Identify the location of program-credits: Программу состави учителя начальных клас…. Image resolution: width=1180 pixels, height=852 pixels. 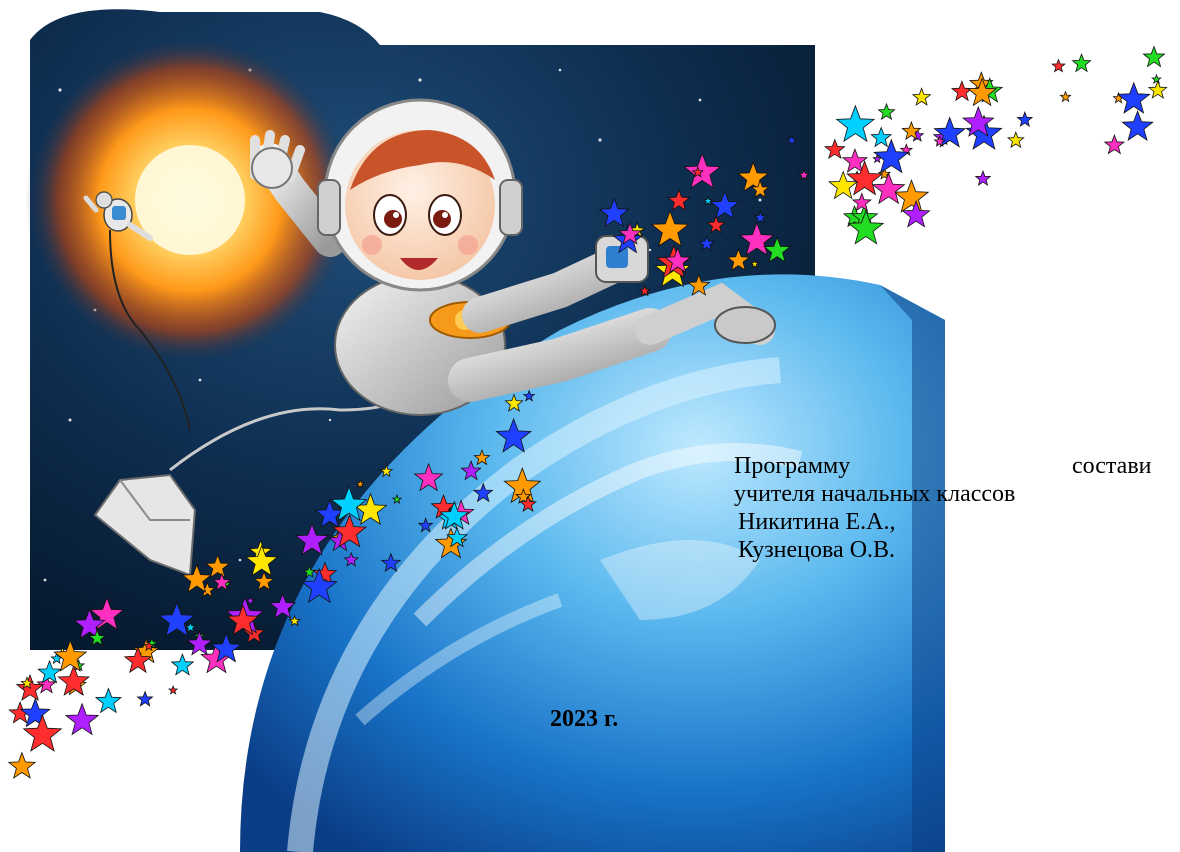
(957, 508).